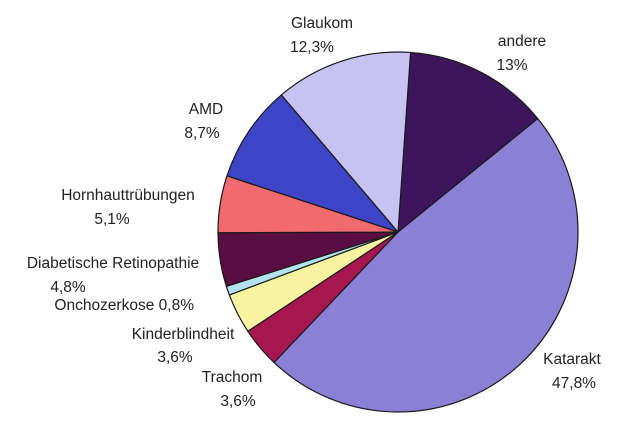 The image size is (640, 421). What do you see at coordinates (511, 65) in the screenshot?
I see `label-andere-value: 13%` at bounding box center [511, 65].